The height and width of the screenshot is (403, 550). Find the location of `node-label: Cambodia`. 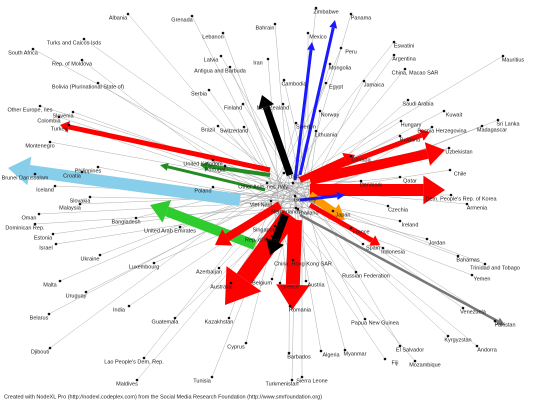

node-label: Cambodia is located at coordinates (294, 84).